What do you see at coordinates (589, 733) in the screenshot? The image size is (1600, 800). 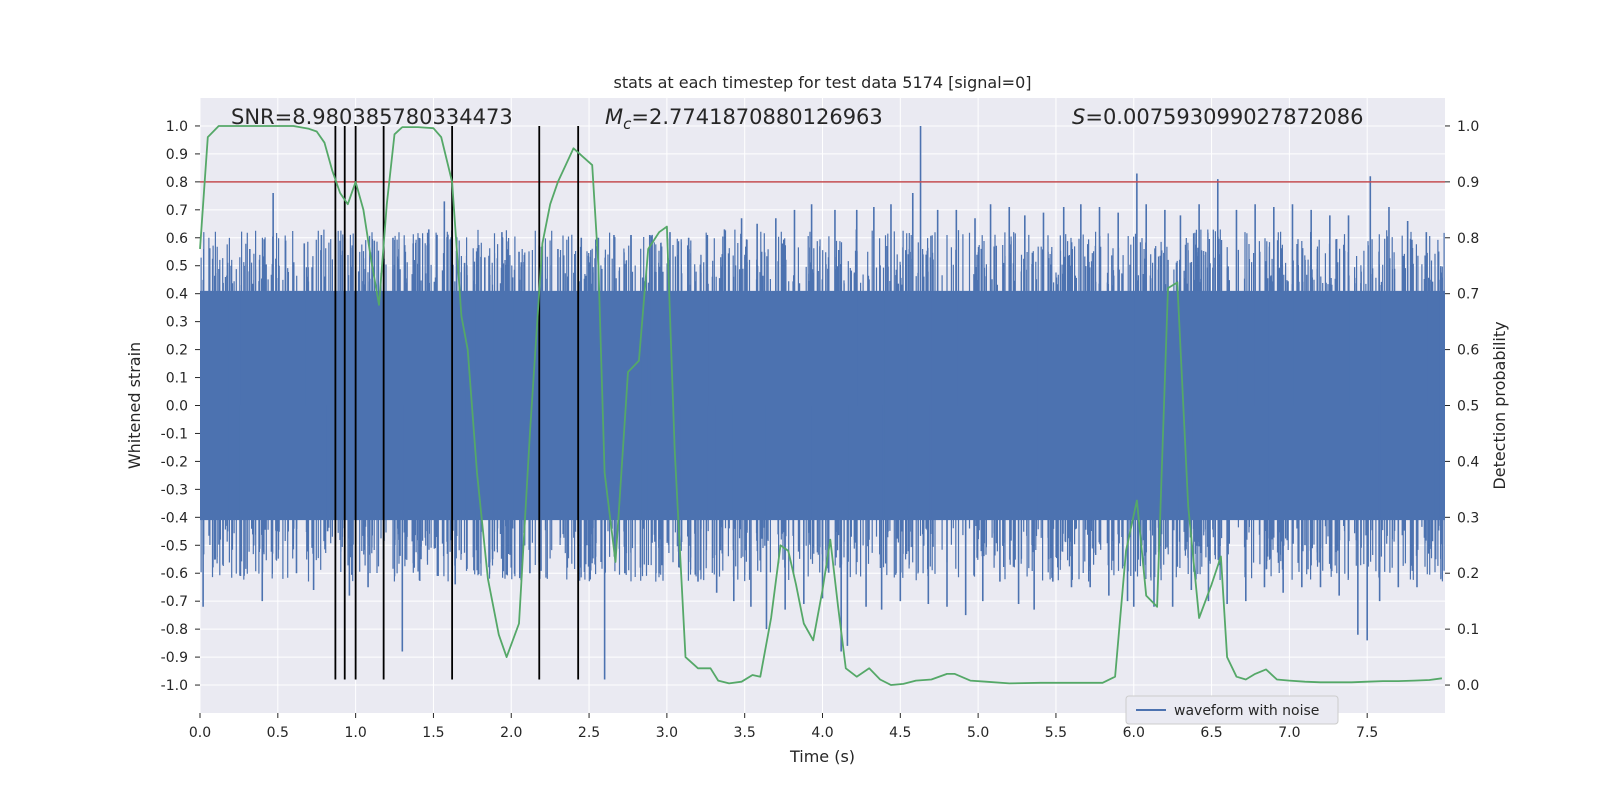 I see `x-tick-label: 2.5` at bounding box center [589, 733].